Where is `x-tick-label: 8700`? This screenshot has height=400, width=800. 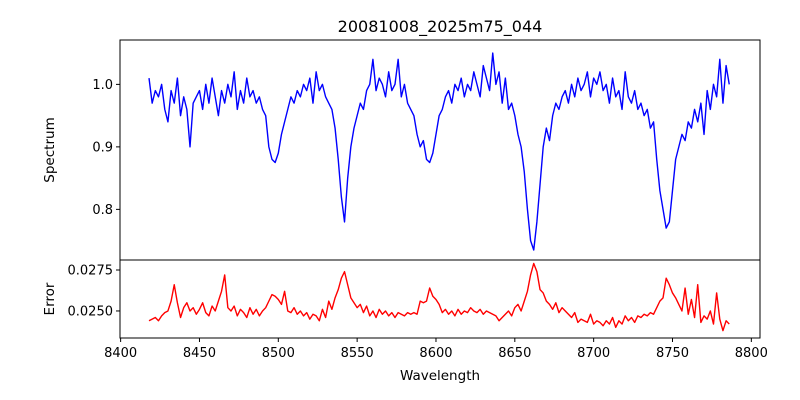 x-tick-label: 8700 is located at coordinates (593, 353).